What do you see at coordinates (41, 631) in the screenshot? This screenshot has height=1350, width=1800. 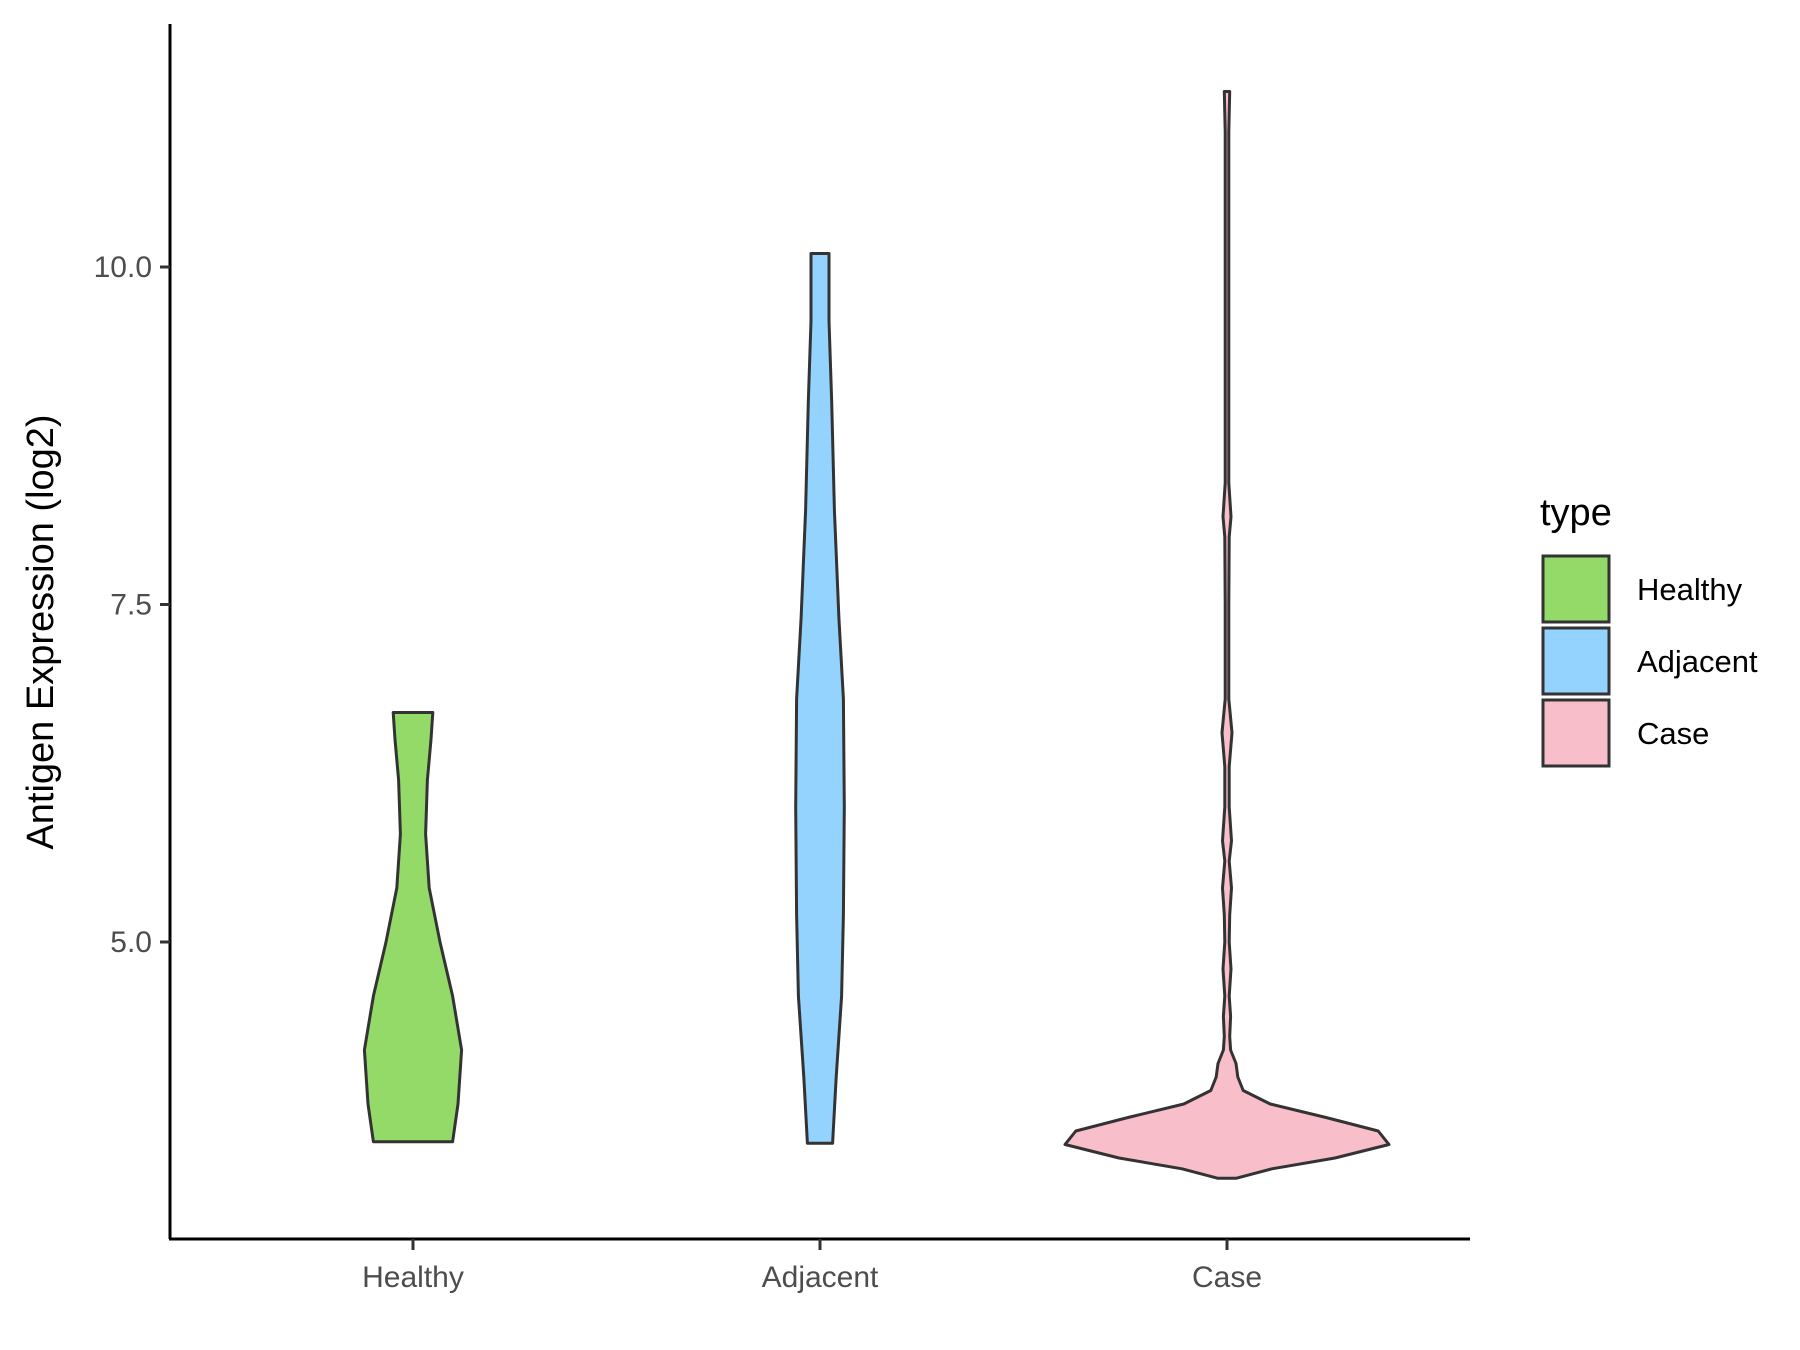 I see `y-axis-title: Antigen Expression (log2)` at bounding box center [41, 631].